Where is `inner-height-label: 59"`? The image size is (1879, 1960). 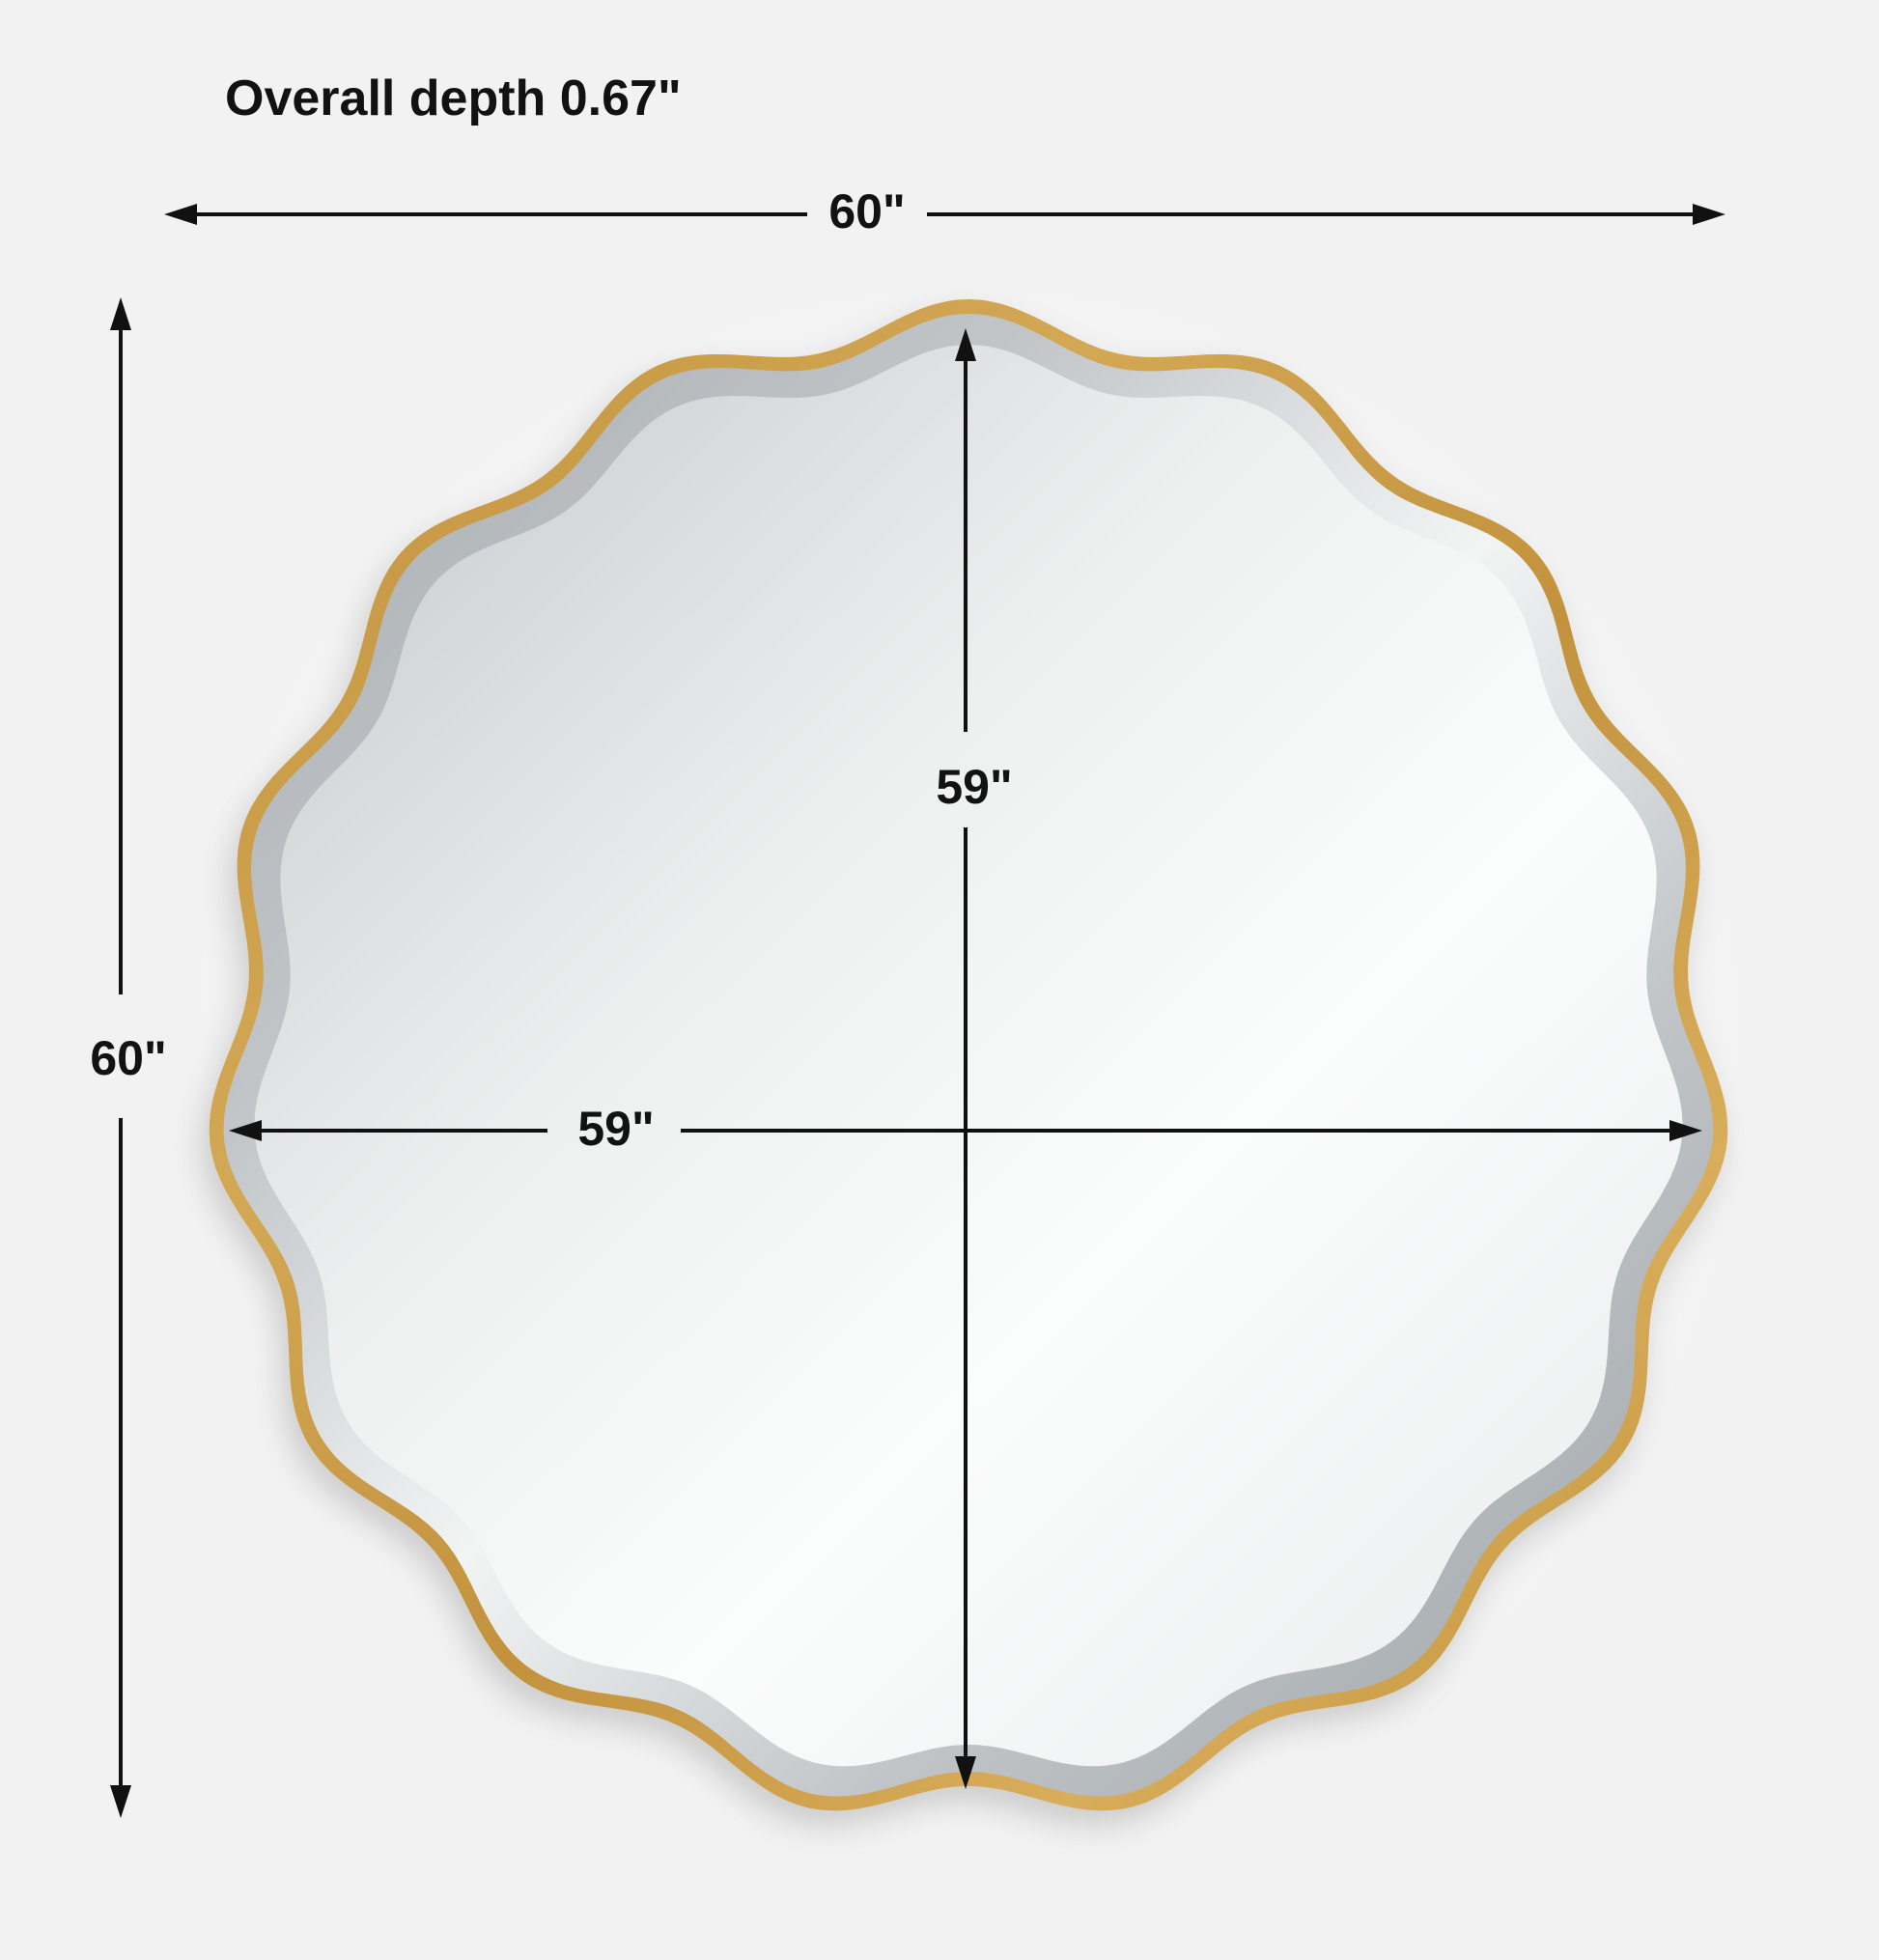 inner-height-label: 59" is located at coordinates (974, 787).